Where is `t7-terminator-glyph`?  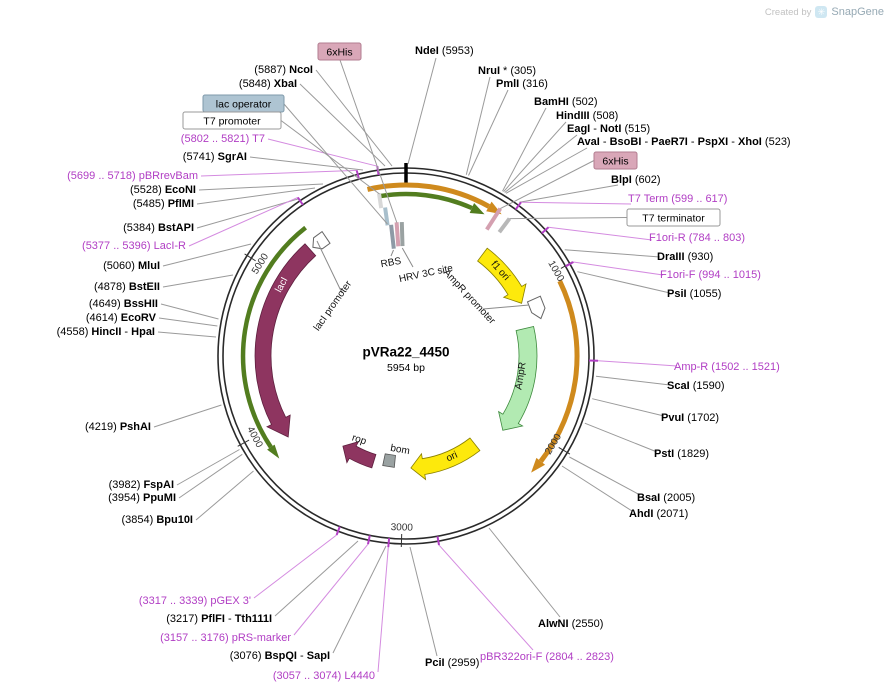 t7-terminator-glyph is located at coordinates (504, 225).